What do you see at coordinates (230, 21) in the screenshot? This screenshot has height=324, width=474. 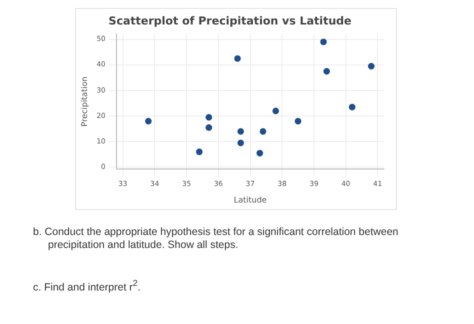 I see `chart-title: Scatterplot of Precipitation vs Latitude` at bounding box center [230, 21].